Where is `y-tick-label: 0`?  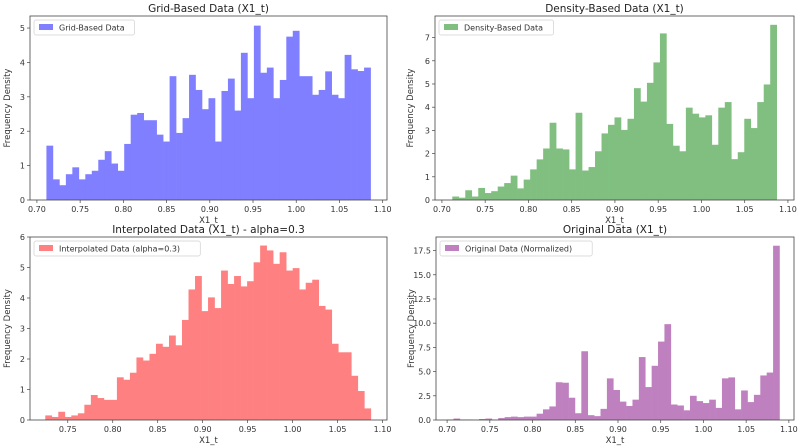
y-tick-label: 0 is located at coordinates (22, 200).